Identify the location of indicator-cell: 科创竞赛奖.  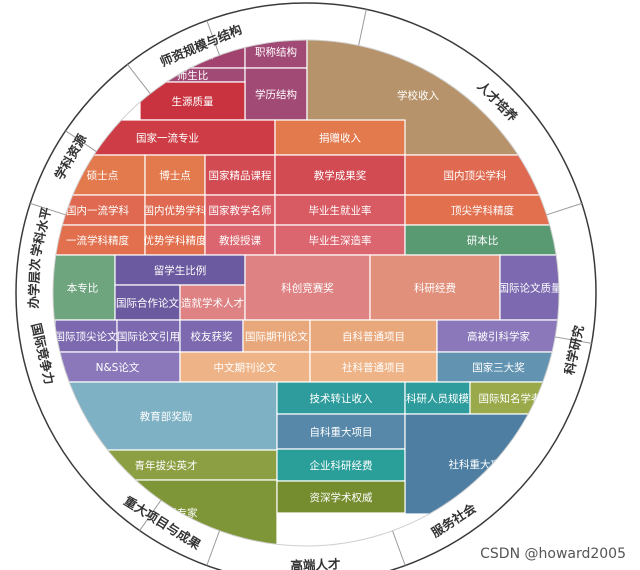
(307, 287).